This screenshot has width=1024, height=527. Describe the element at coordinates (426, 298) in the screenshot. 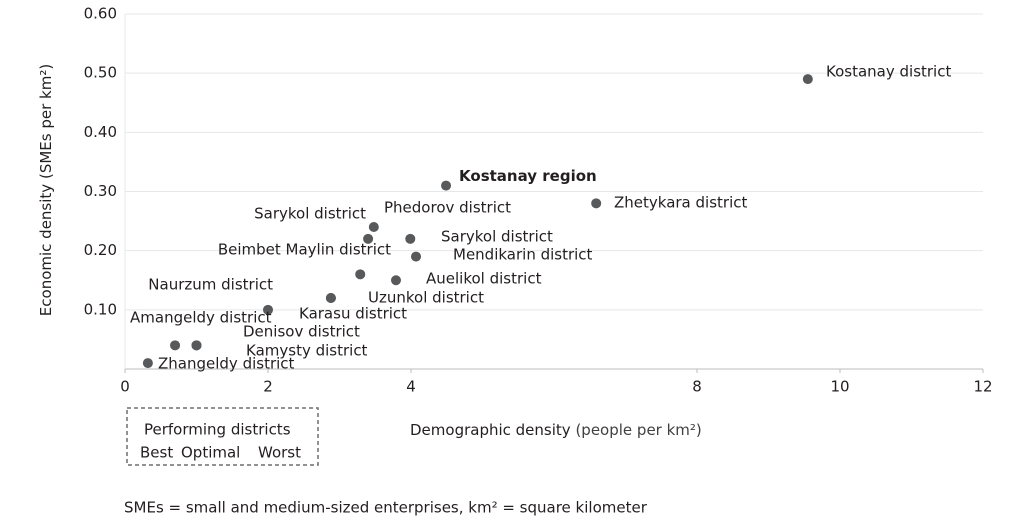

I see `point-label: Uzunkol district` at that location.